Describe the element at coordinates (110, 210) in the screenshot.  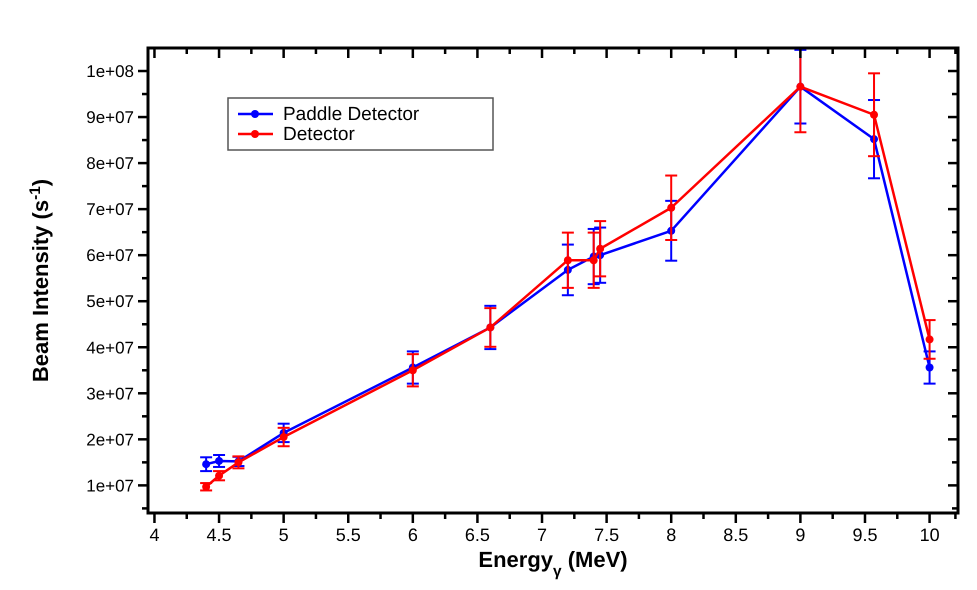
I see `y-tick-label: 7e+07` at that location.